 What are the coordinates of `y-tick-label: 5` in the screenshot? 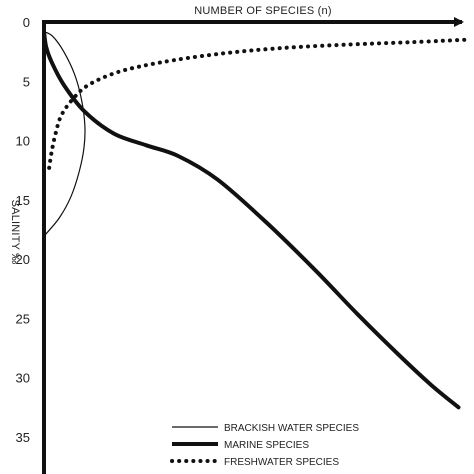 It's located at (26, 81).